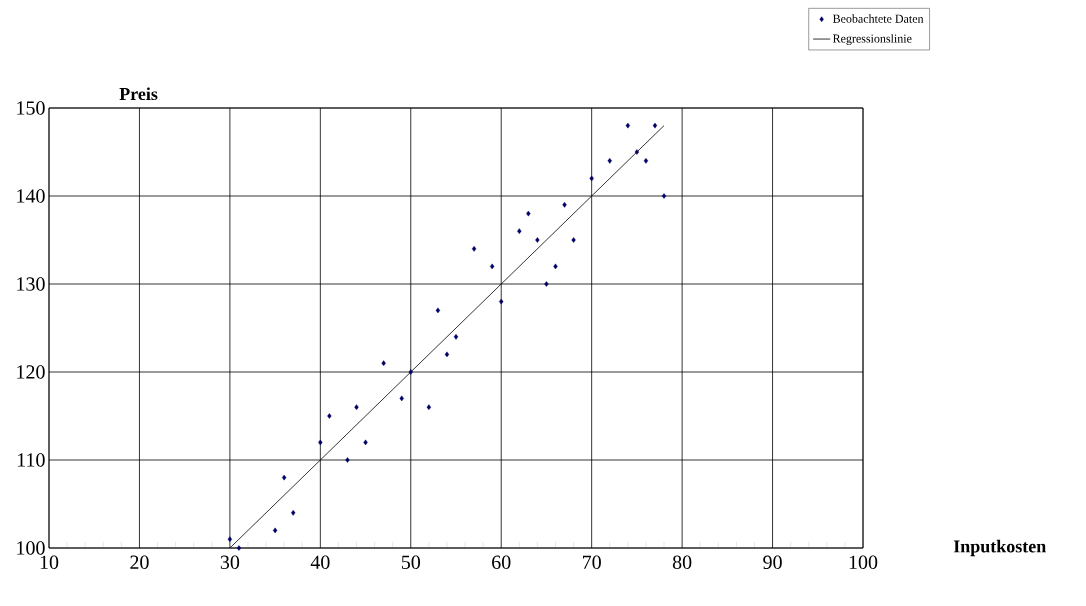 This screenshot has width=1086, height=606. Describe the element at coordinates (31, 372) in the screenshot. I see `y-tick-label: 120` at that location.